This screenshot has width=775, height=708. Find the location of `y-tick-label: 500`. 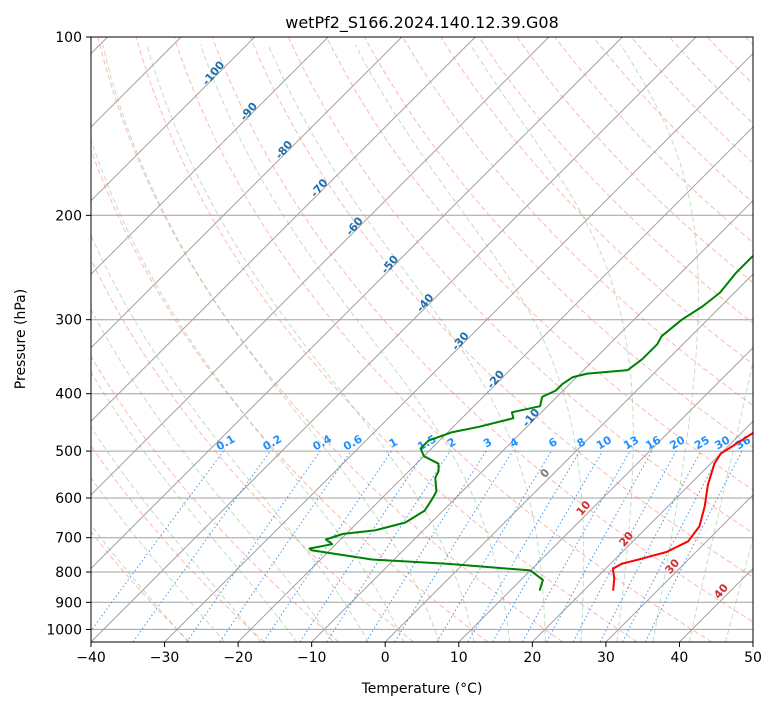

y-tick-label: 500 is located at coordinates (68, 452).